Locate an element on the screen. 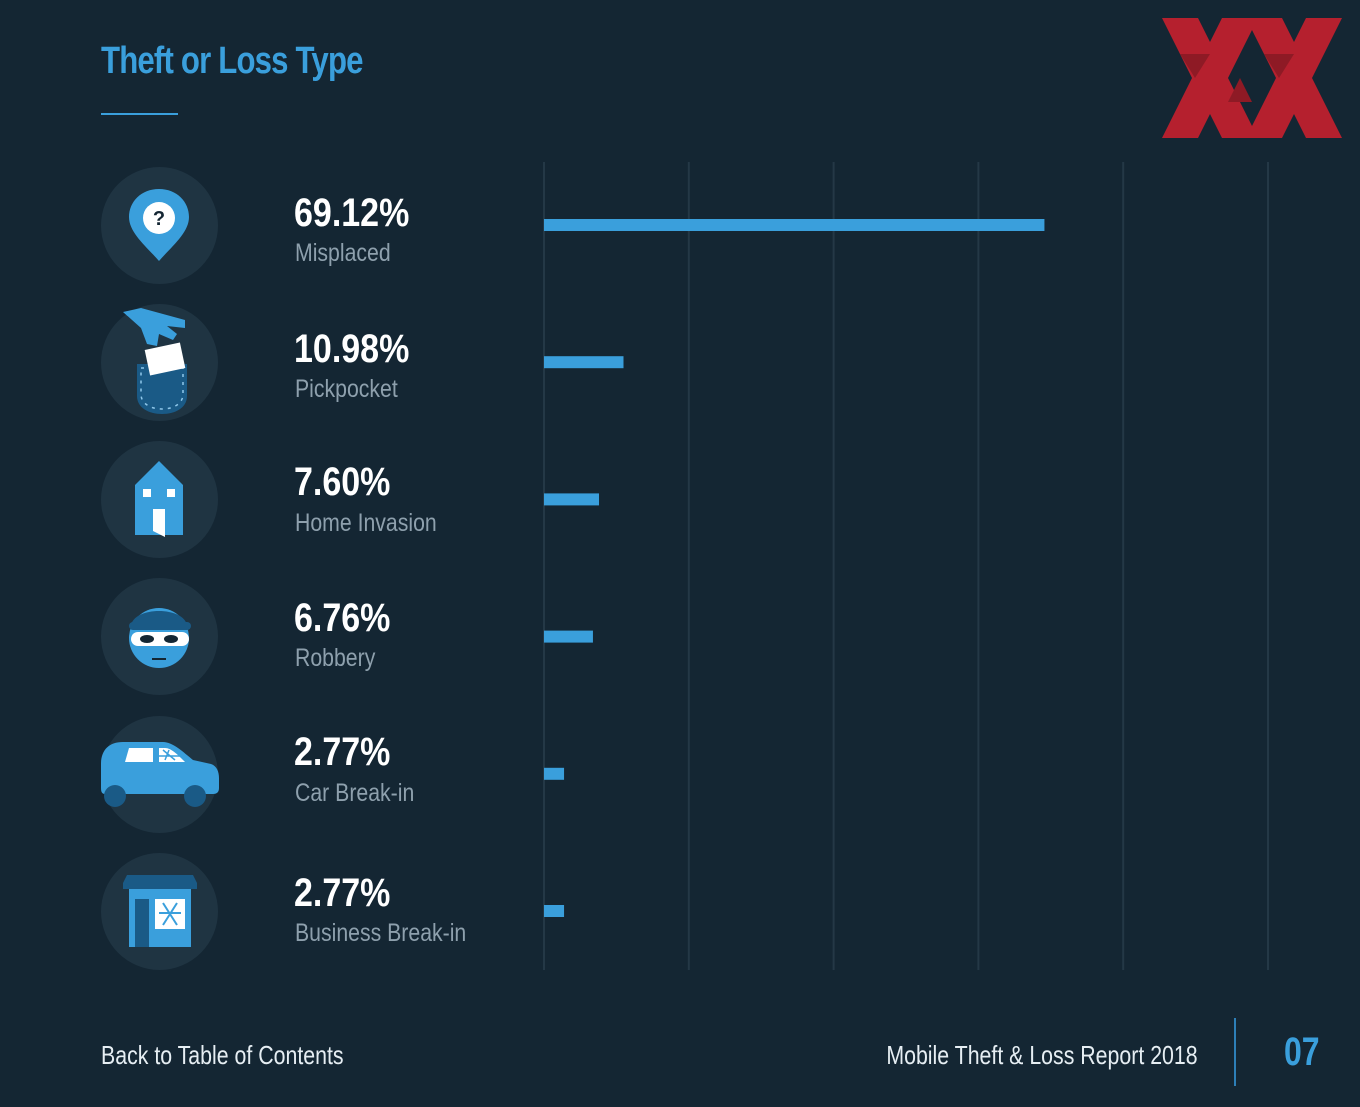  bar-misplaced is located at coordinates (794, 225).